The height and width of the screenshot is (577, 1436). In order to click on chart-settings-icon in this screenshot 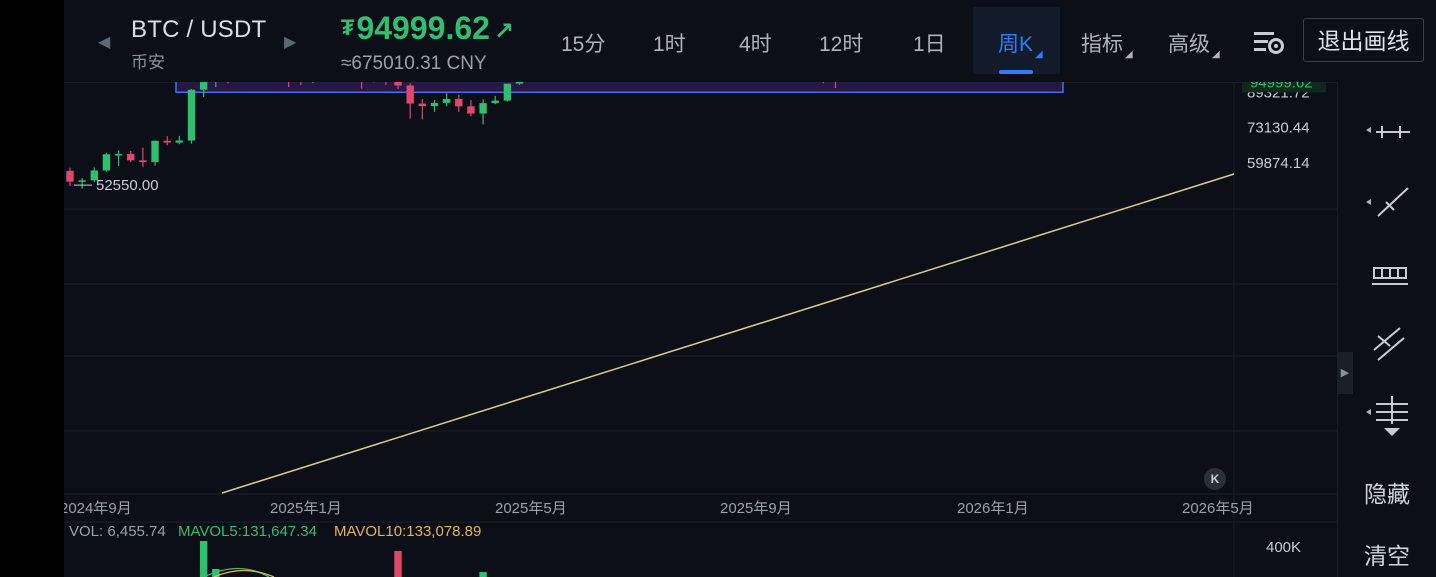, I will do `click(1269, 42)`.